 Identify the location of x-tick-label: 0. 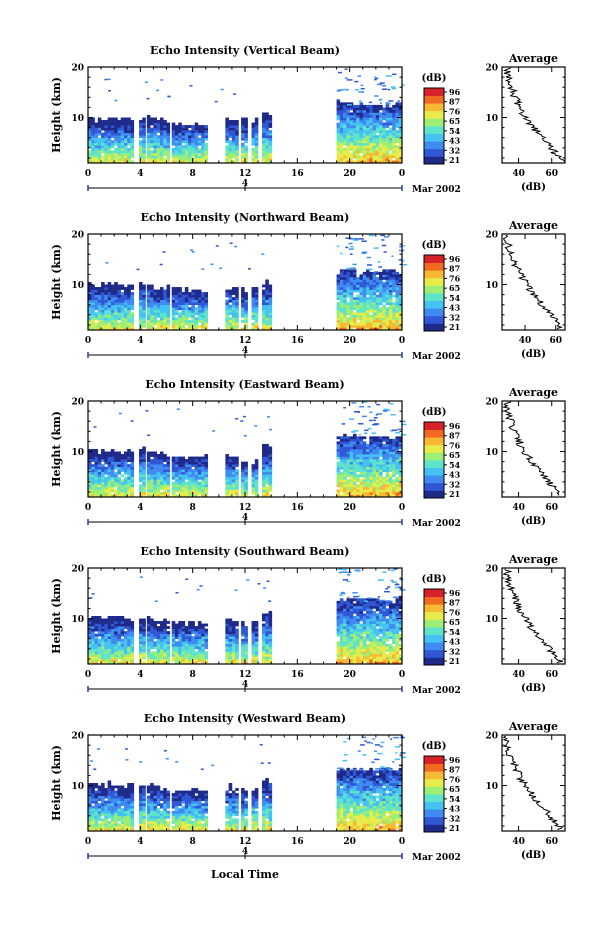
(88, 508).